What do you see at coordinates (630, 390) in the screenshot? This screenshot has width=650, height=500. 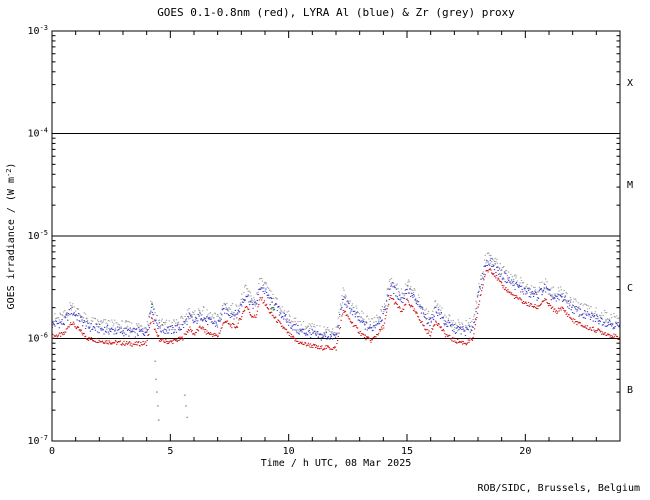 I see `flare-class-label-b: B` at bounding box center [630, 390].